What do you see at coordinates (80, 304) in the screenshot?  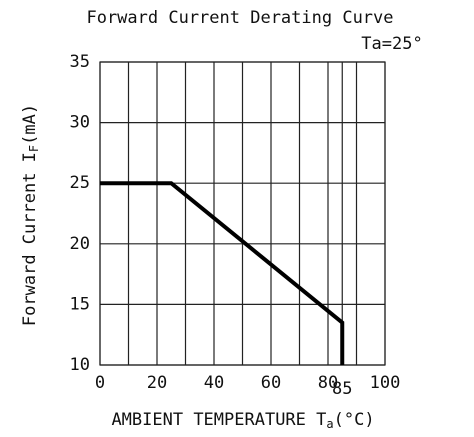 I see `y-tick-label: 15` at bounding box center [80, 304].